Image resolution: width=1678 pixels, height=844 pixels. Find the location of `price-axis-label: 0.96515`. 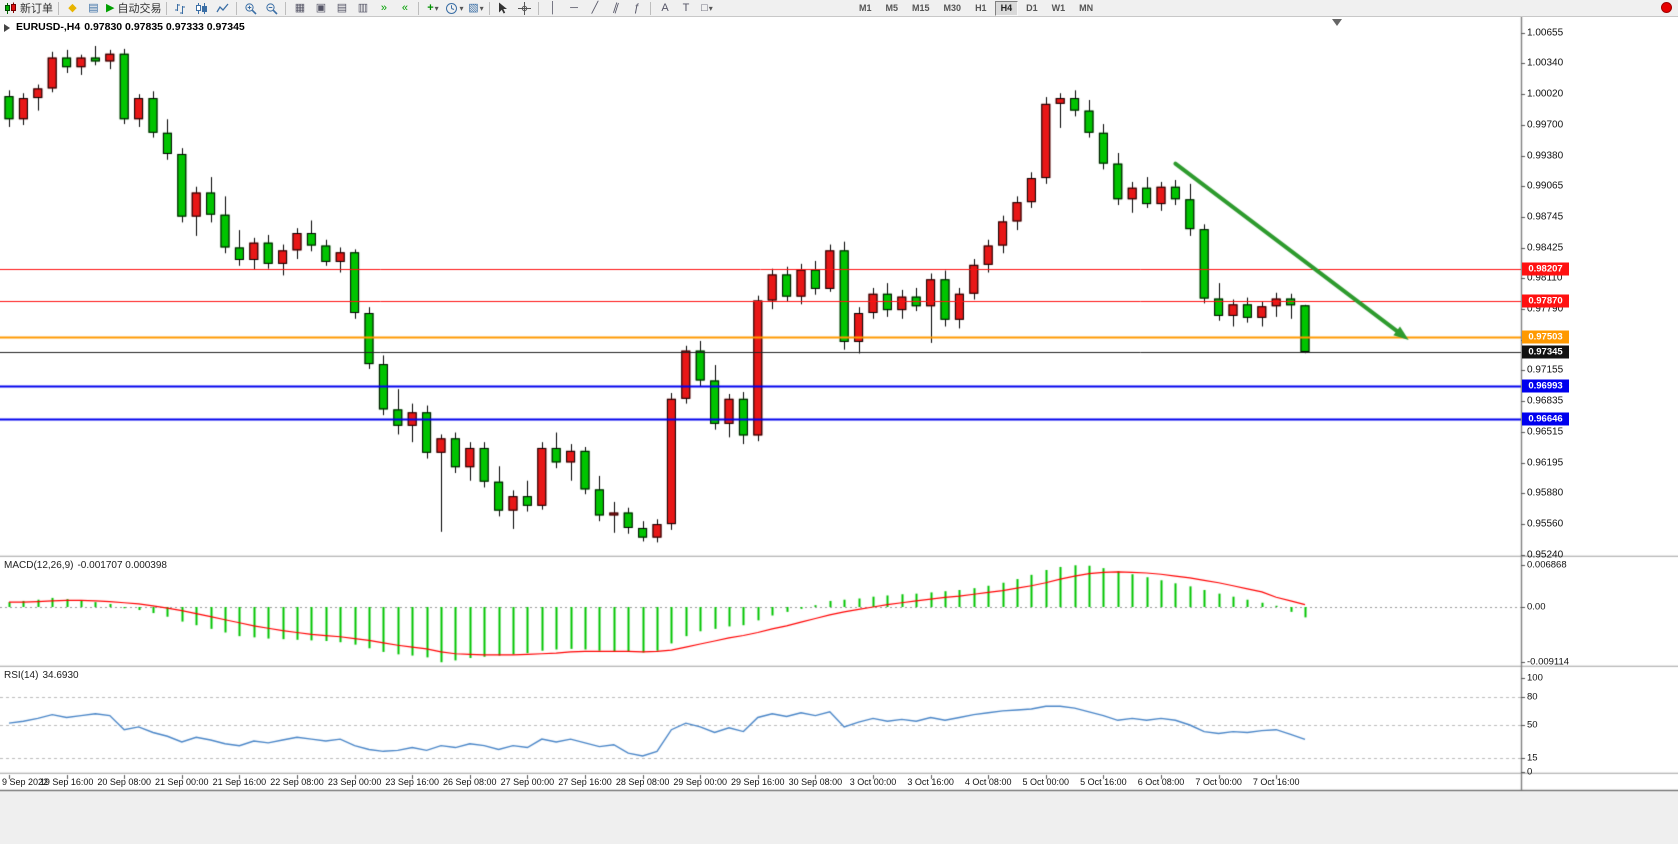

price-axis-label: 0.96515 is located at coordinates (1545, 432).